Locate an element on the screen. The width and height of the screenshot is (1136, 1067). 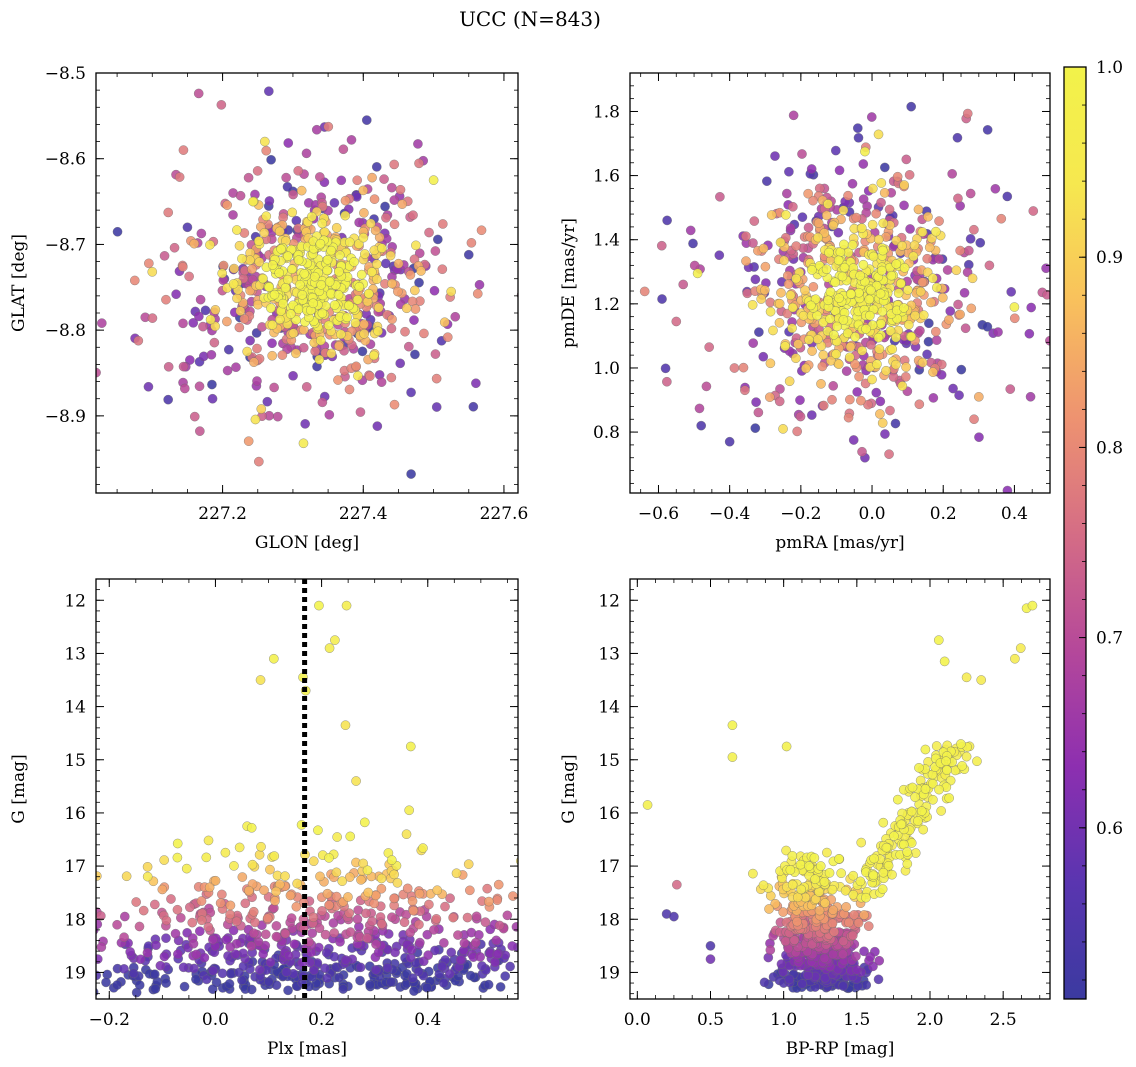
y-tick-label: 1.0 is located at coordinates (606, 369).